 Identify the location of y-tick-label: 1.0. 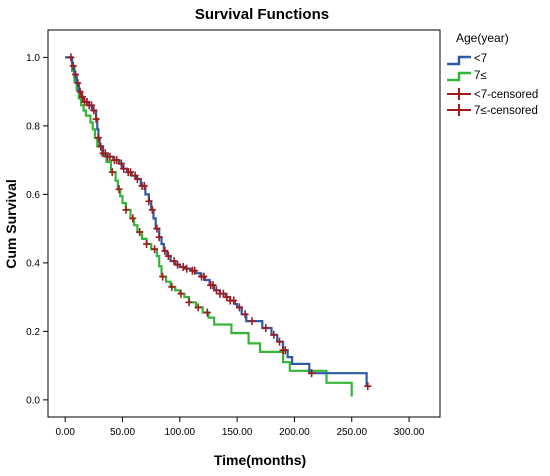
(33, 58).